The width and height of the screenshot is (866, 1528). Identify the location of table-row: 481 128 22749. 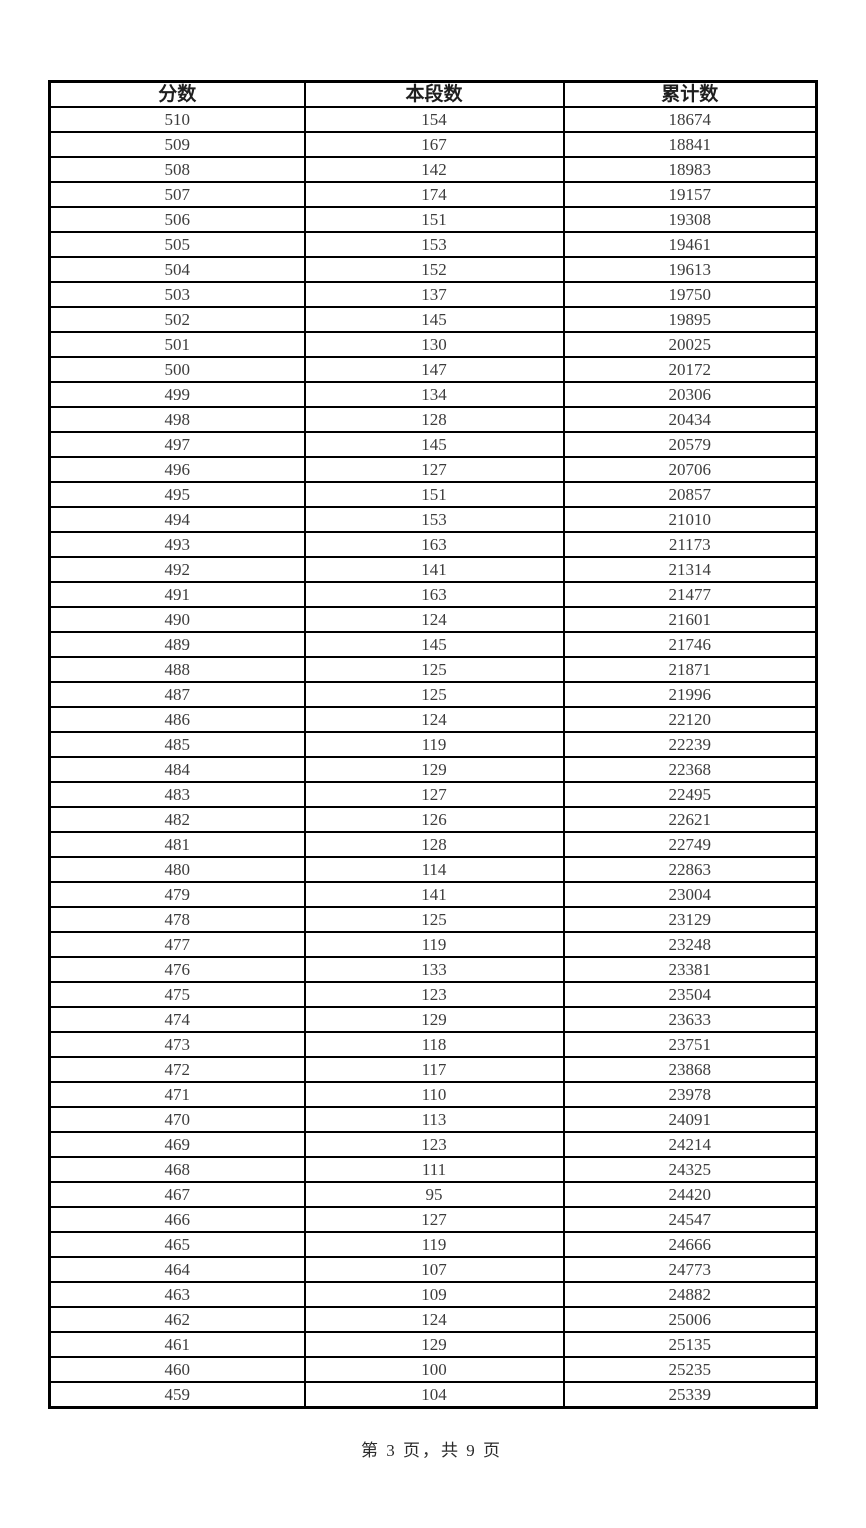
(433, 844).